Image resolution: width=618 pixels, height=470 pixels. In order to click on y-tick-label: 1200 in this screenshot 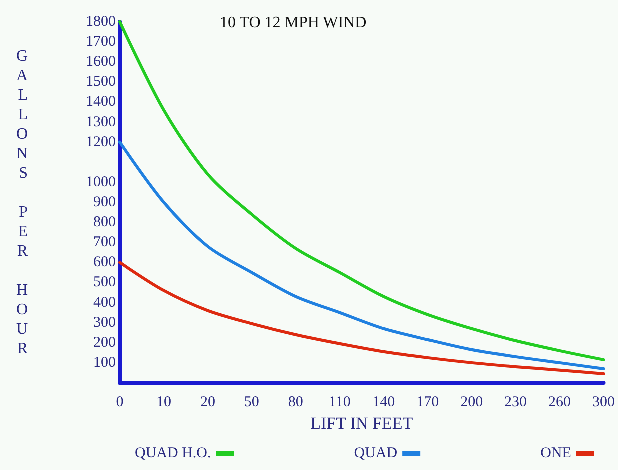, I will do `click(101, 142)`.